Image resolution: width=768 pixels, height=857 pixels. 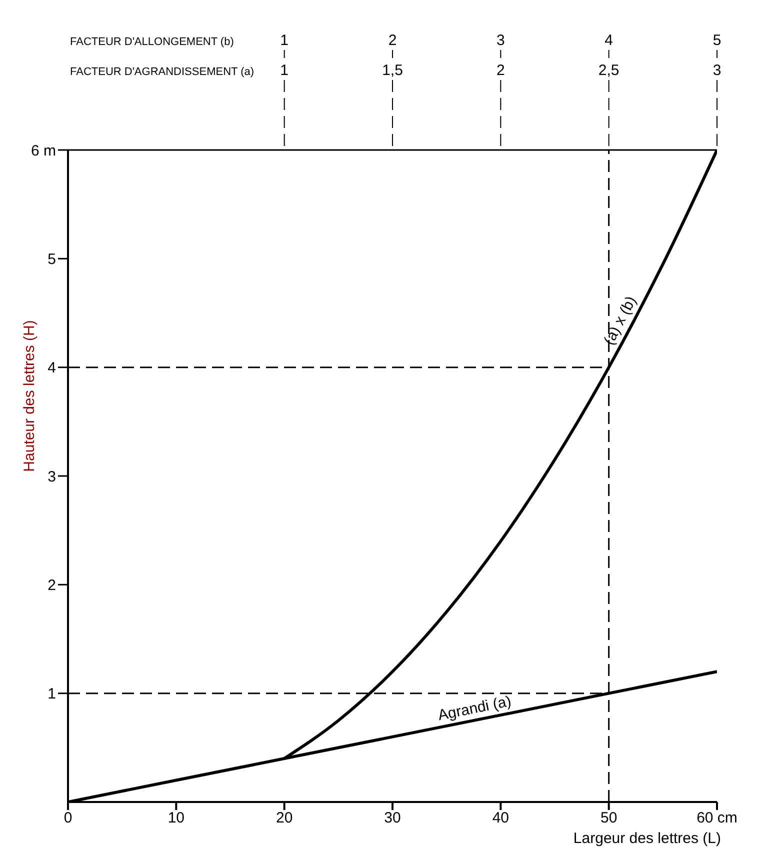 I want to click on y-tick-label: 6 m, so click(x=43, y=151).